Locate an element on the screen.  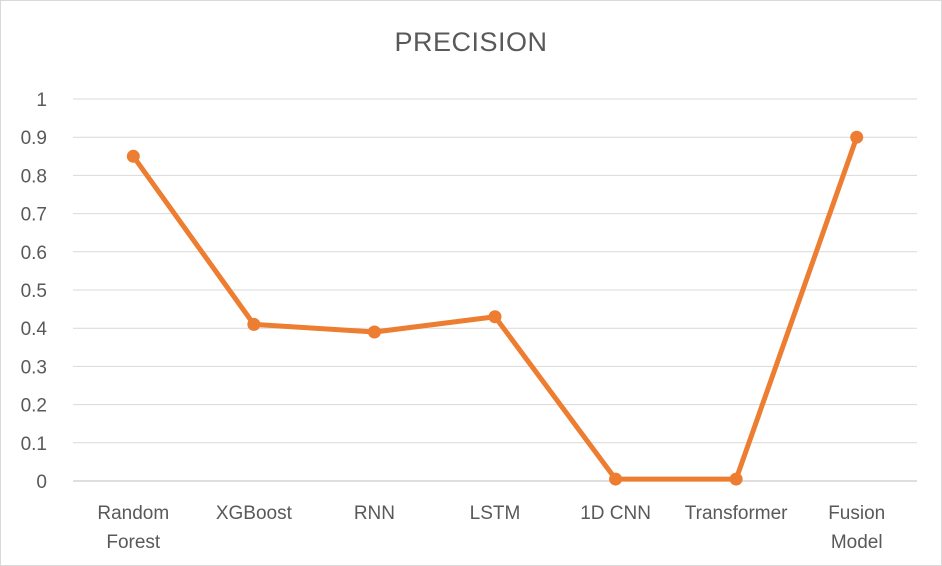
y-tick-label: 0.8 is located at coordinates (34, 176).